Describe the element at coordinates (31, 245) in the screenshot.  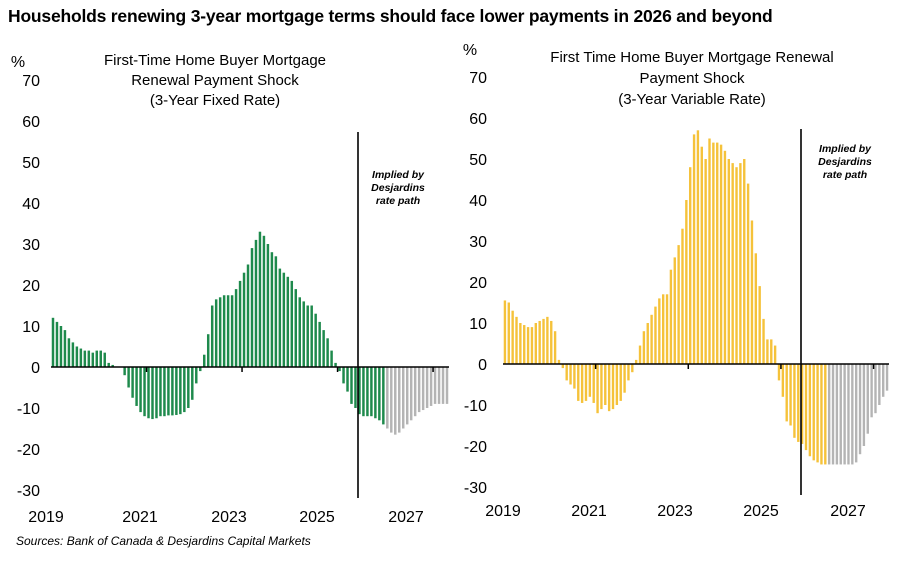
I see `y-tick-label: 30` at that location.